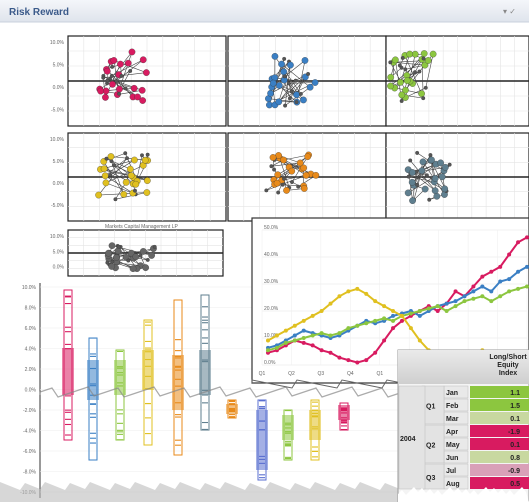  What do you see at coordinates (264, 11) in the screenshot?
I see `header-bar: Risk Reward ▾ ✓` at bounding box center [264, 11].